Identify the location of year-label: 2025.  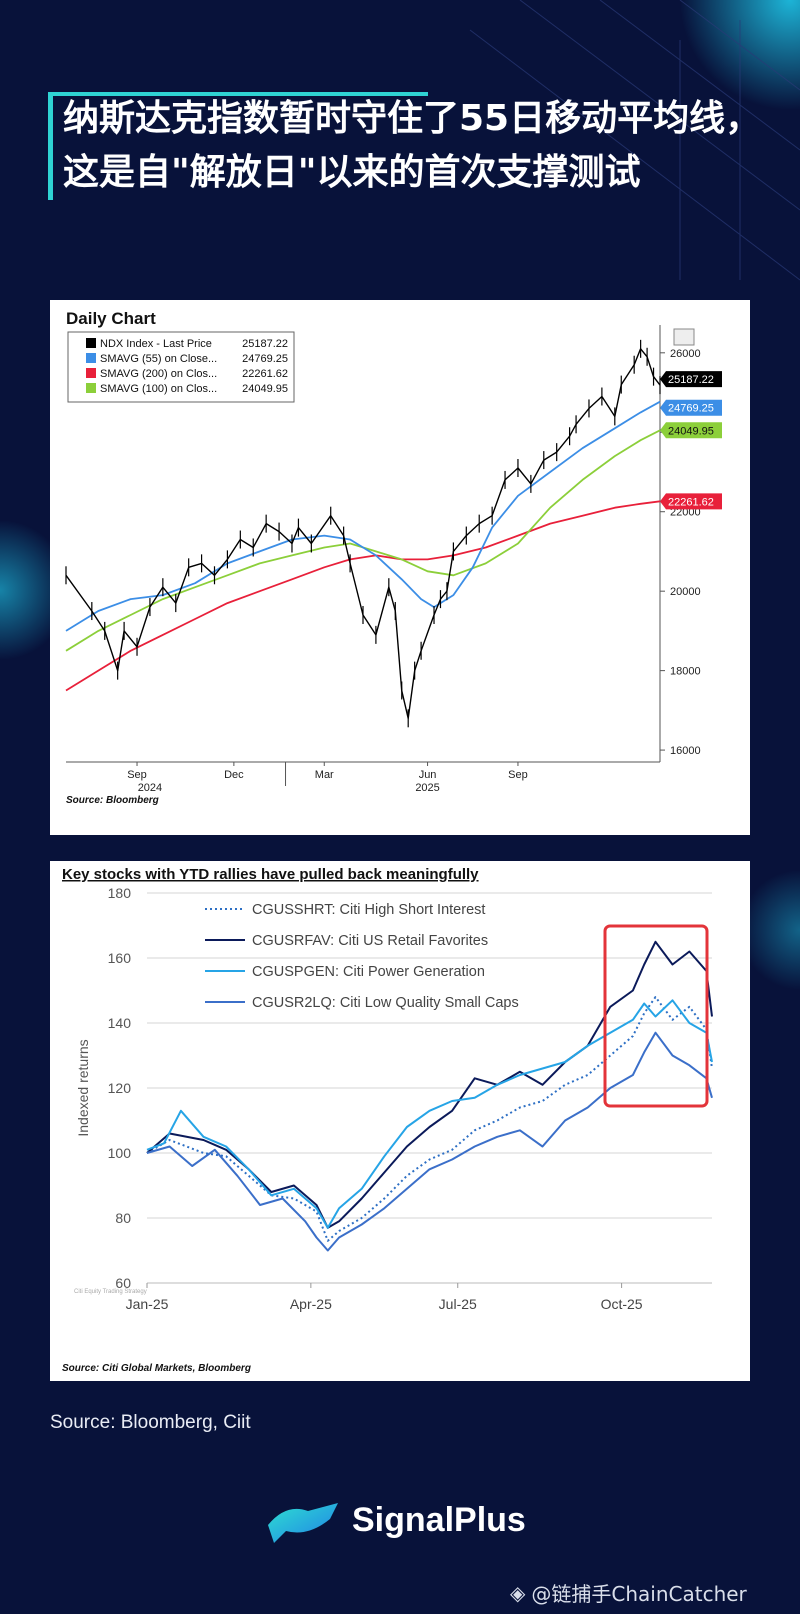
(427, 788).